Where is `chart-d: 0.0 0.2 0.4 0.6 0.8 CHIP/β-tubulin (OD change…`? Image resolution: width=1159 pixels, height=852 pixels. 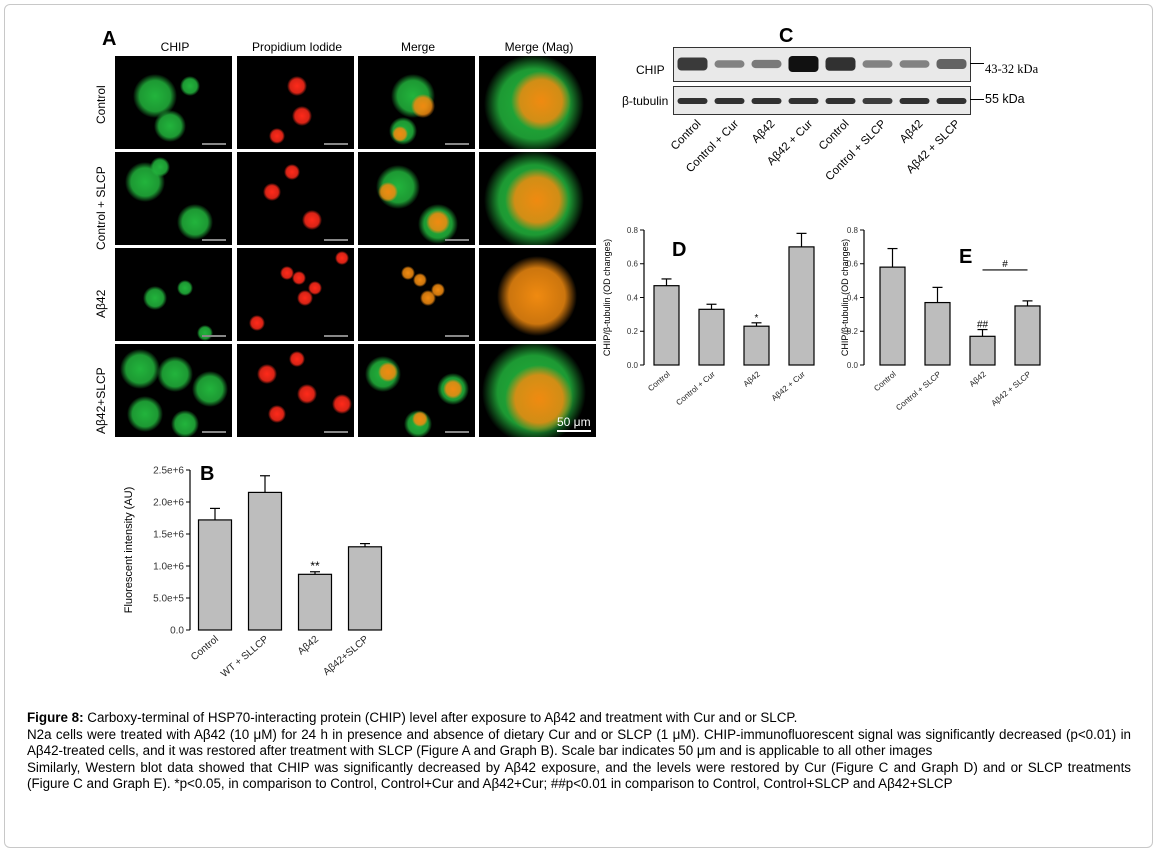 chart-d: 0.0 0.2 0.4 0.6 0.8 CHIP/β-tubulin (OD change… is located at coordinates (708, 316).